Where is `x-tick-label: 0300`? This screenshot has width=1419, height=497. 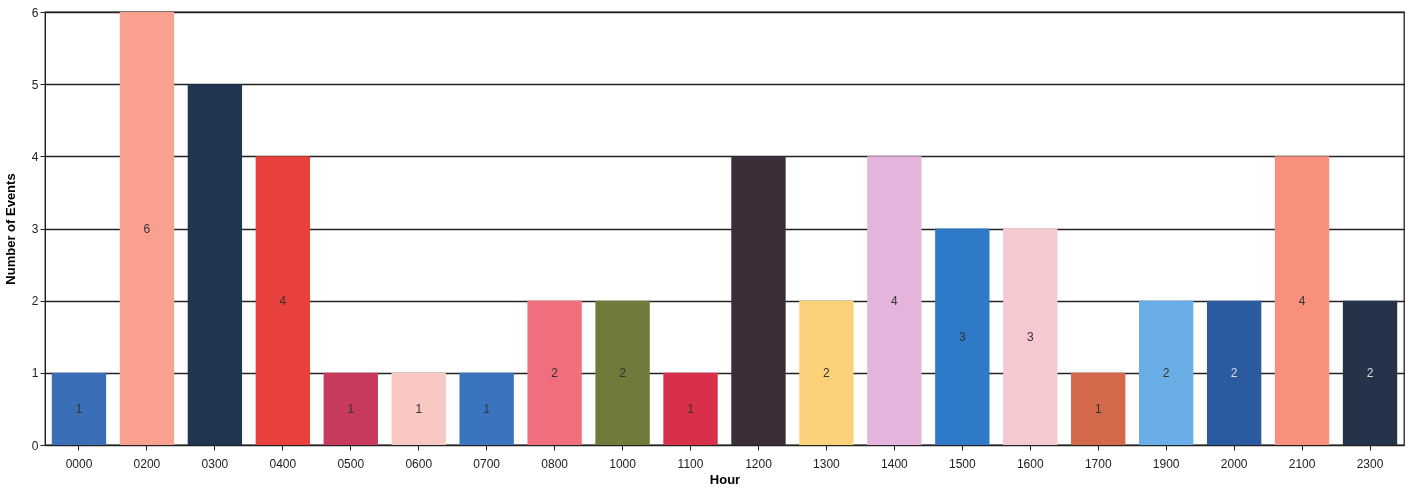
x-tick-label: 0300 is located at coordinates (215, 463).